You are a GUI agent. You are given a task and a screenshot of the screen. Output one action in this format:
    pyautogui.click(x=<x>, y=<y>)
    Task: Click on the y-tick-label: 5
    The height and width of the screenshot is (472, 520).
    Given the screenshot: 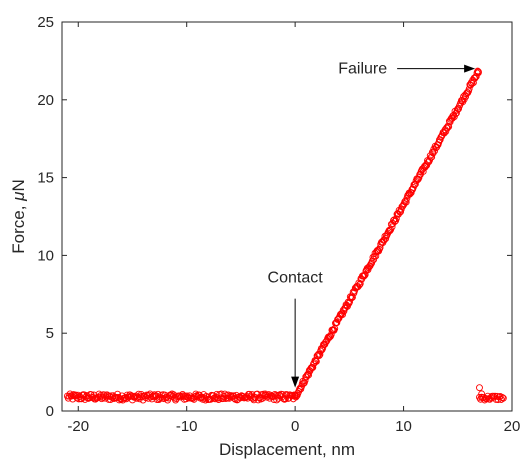 What is the action you would take?
    pyautogui.click(x=50, y=333)
    